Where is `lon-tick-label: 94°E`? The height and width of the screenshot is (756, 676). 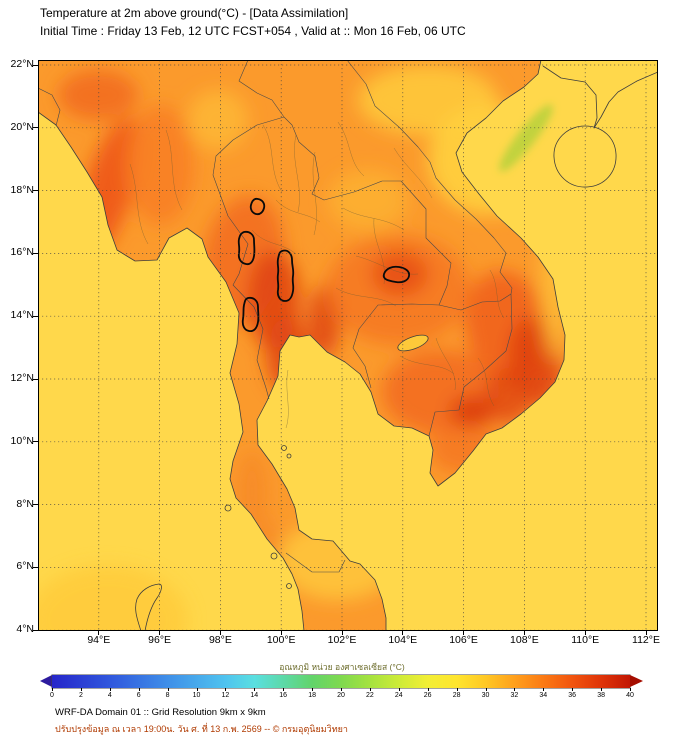 lon-tick-label: 94°E is located at coordinates (99, 640).